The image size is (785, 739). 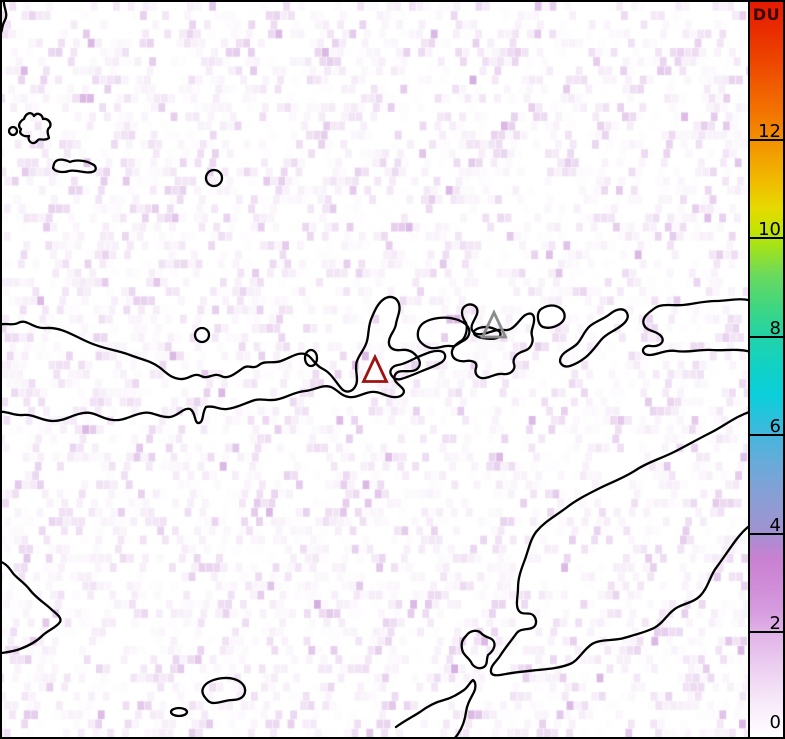 I want to click on coastline-wetar, so click(x=695, y=327).